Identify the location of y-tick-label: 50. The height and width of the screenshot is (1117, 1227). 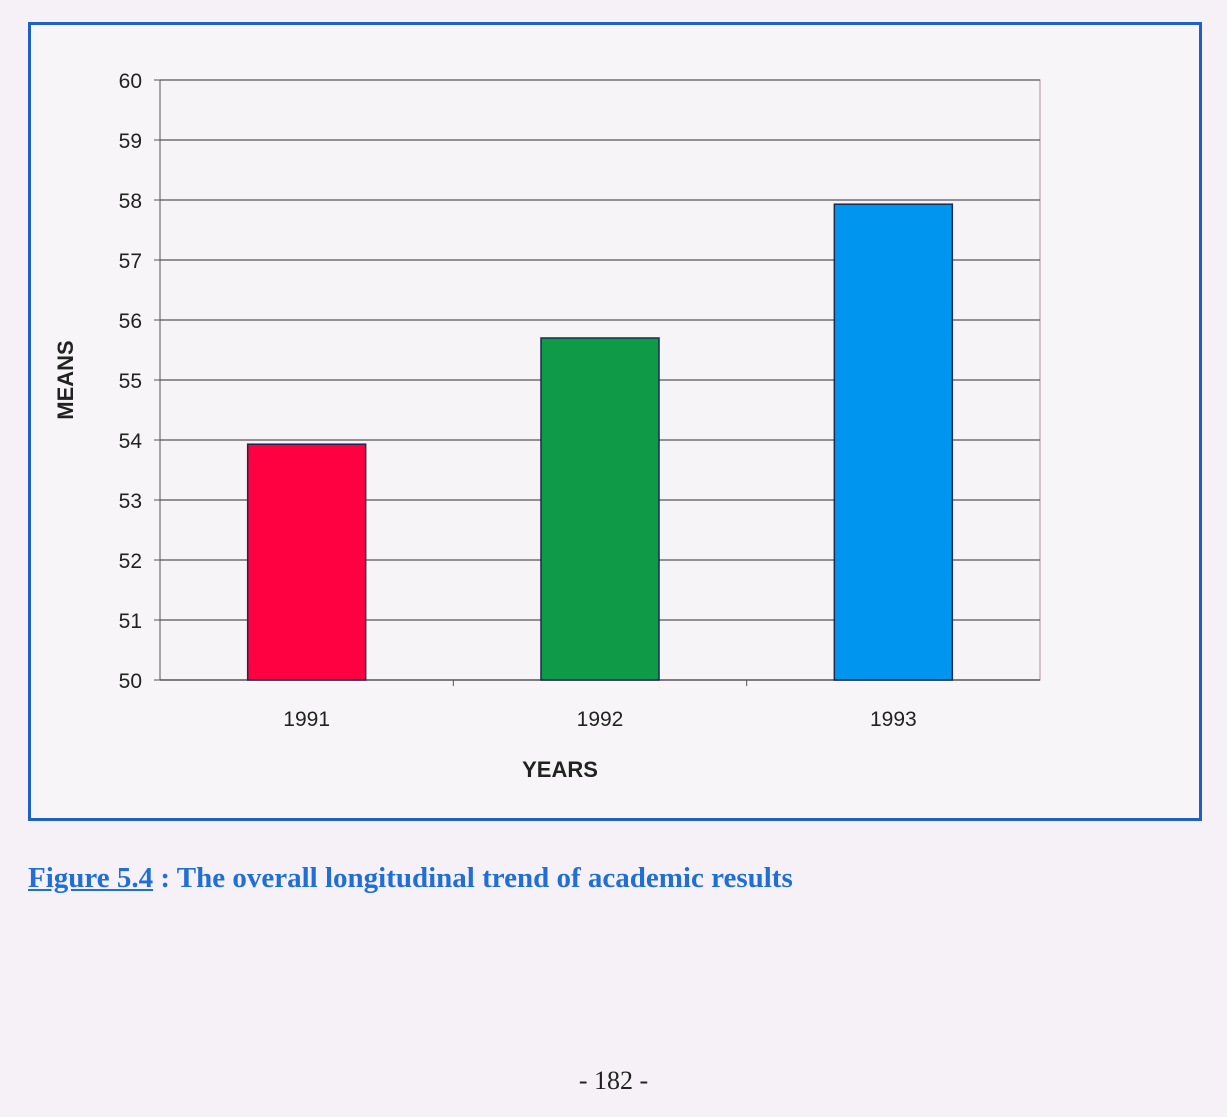
(130, 681).